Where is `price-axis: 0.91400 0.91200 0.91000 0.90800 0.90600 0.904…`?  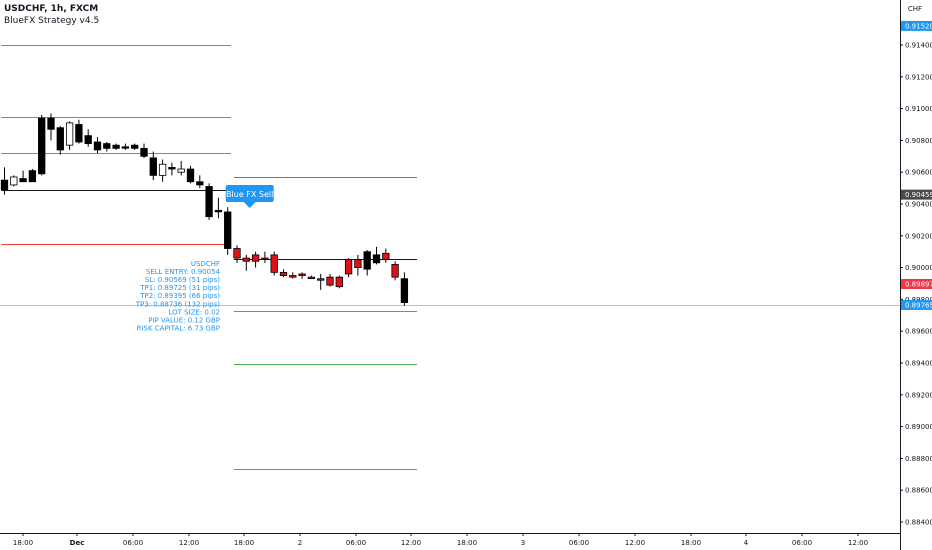 price-axis: 0.91400 0.91200 0.91000 0.90800 0.90600 0.904… is located at coordinates (916, 273).